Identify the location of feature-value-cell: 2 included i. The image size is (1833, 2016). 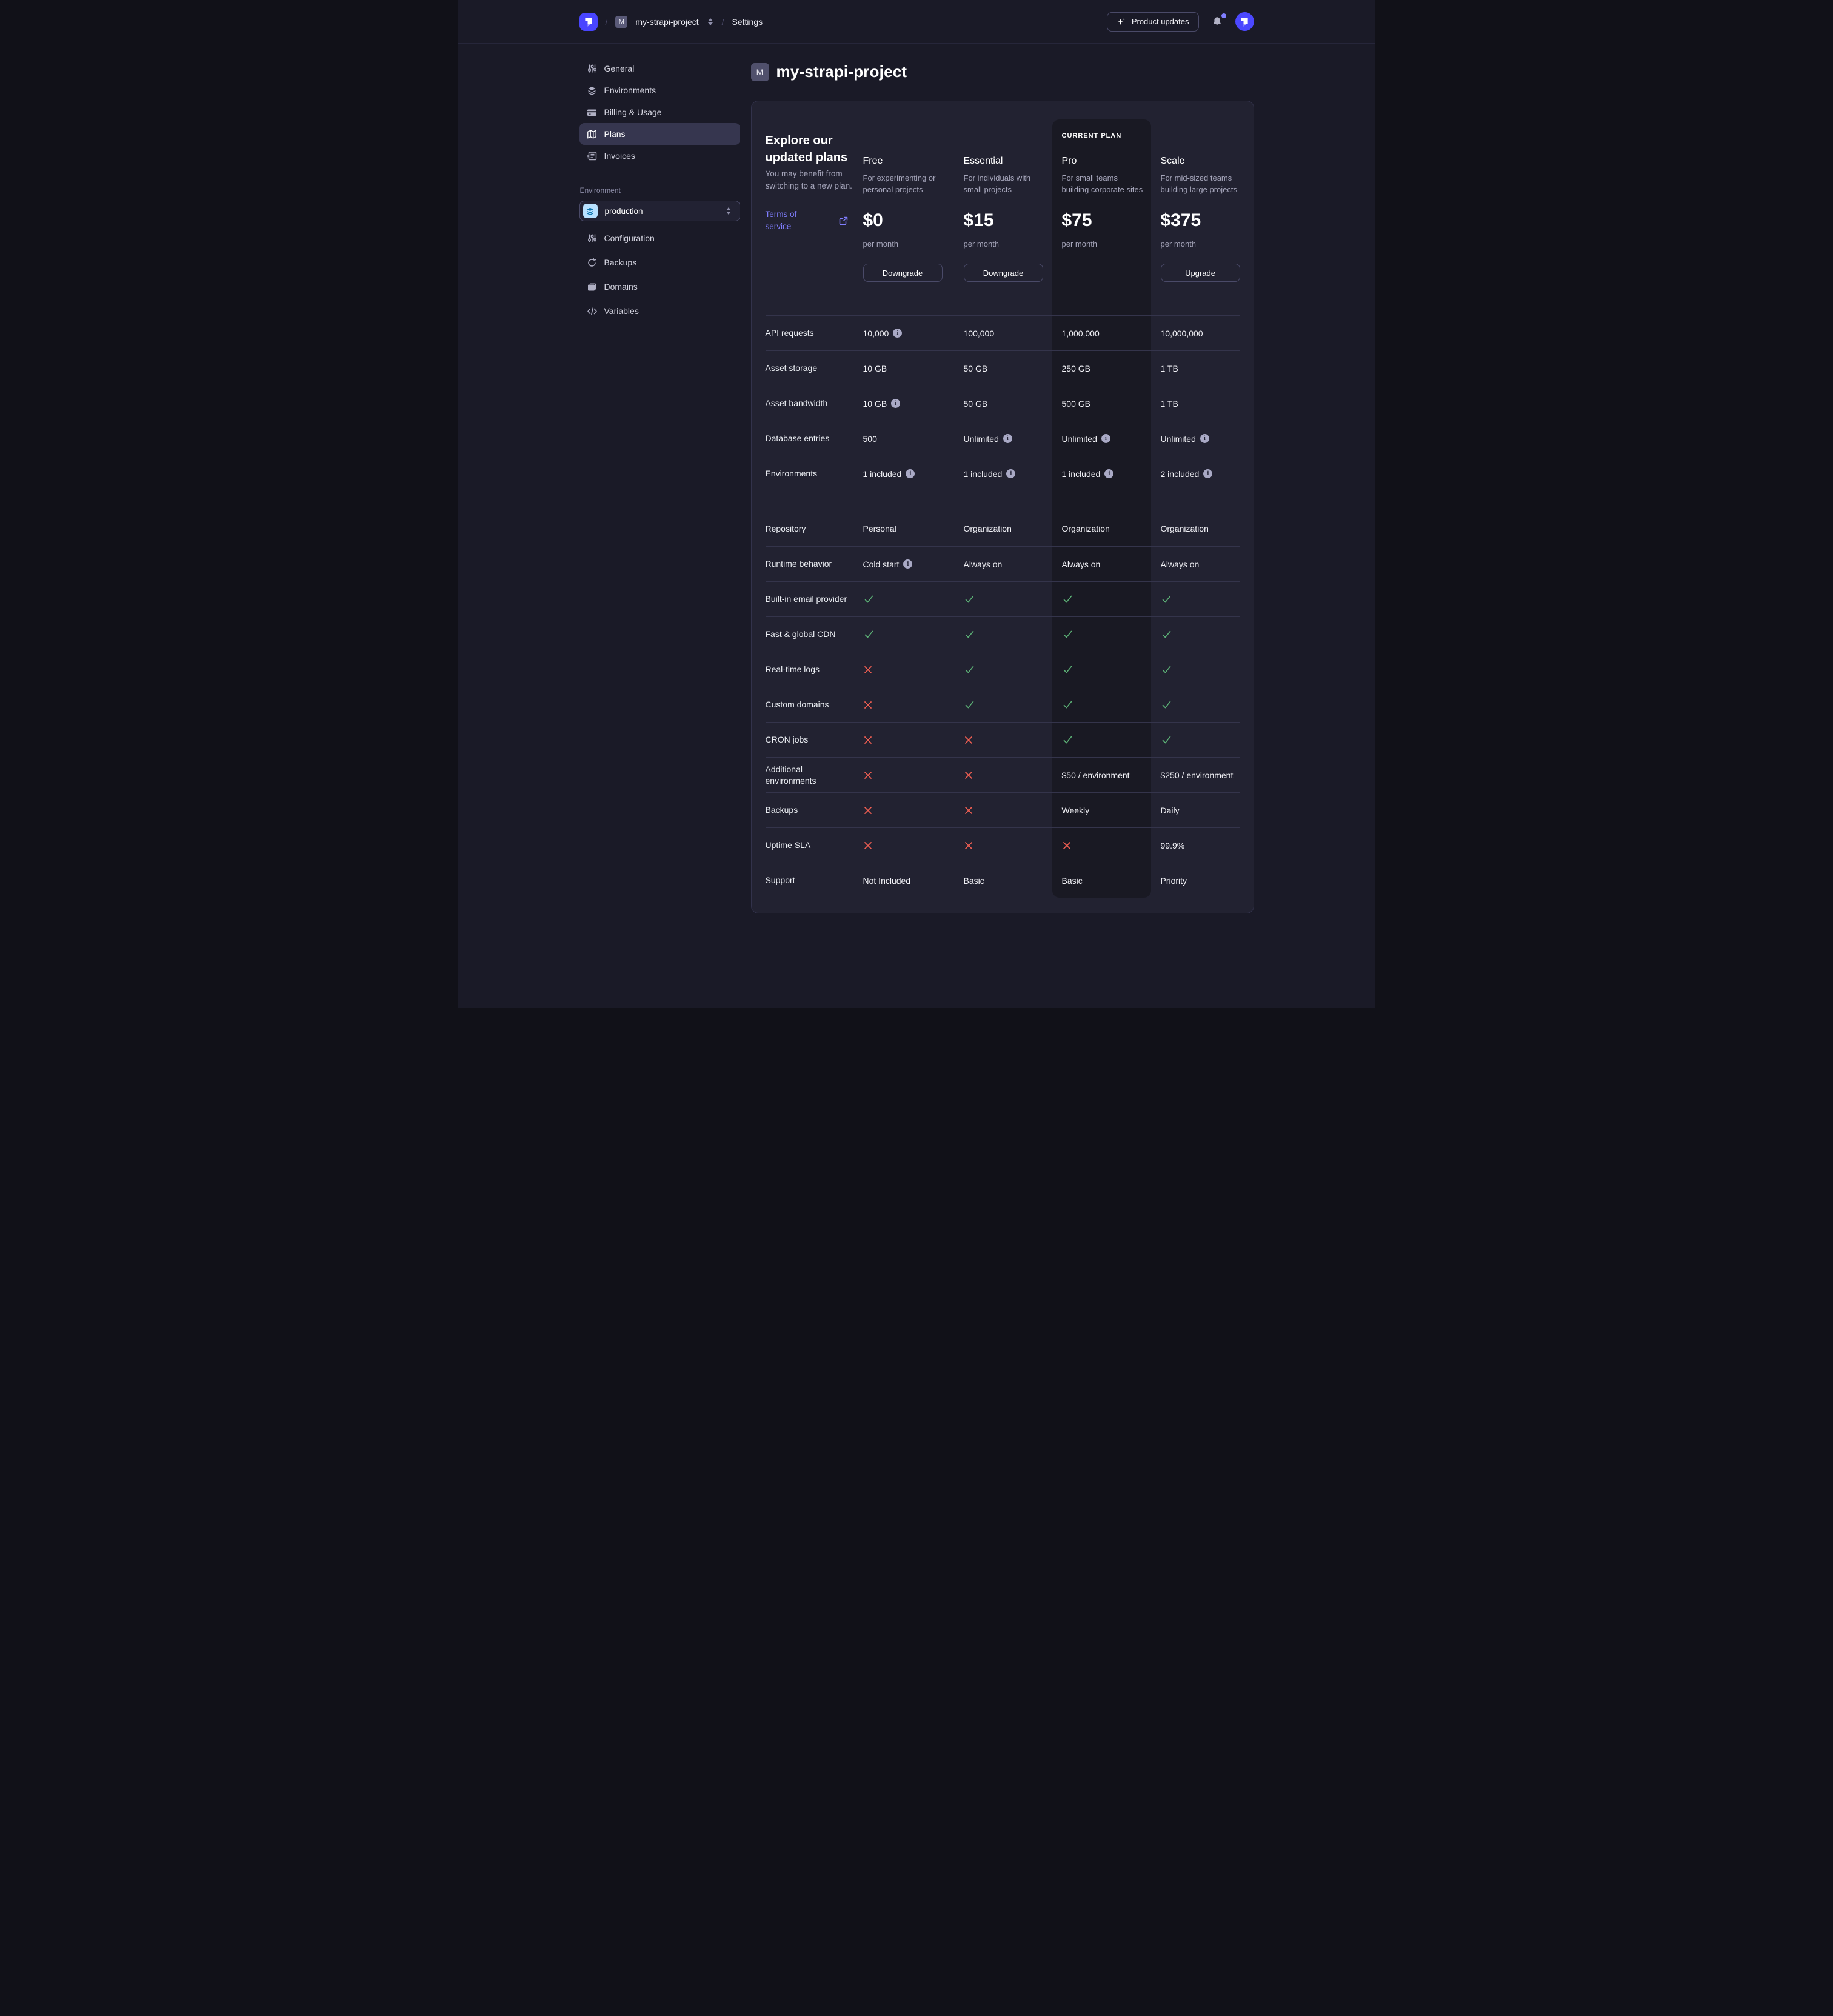
(1200, 473).